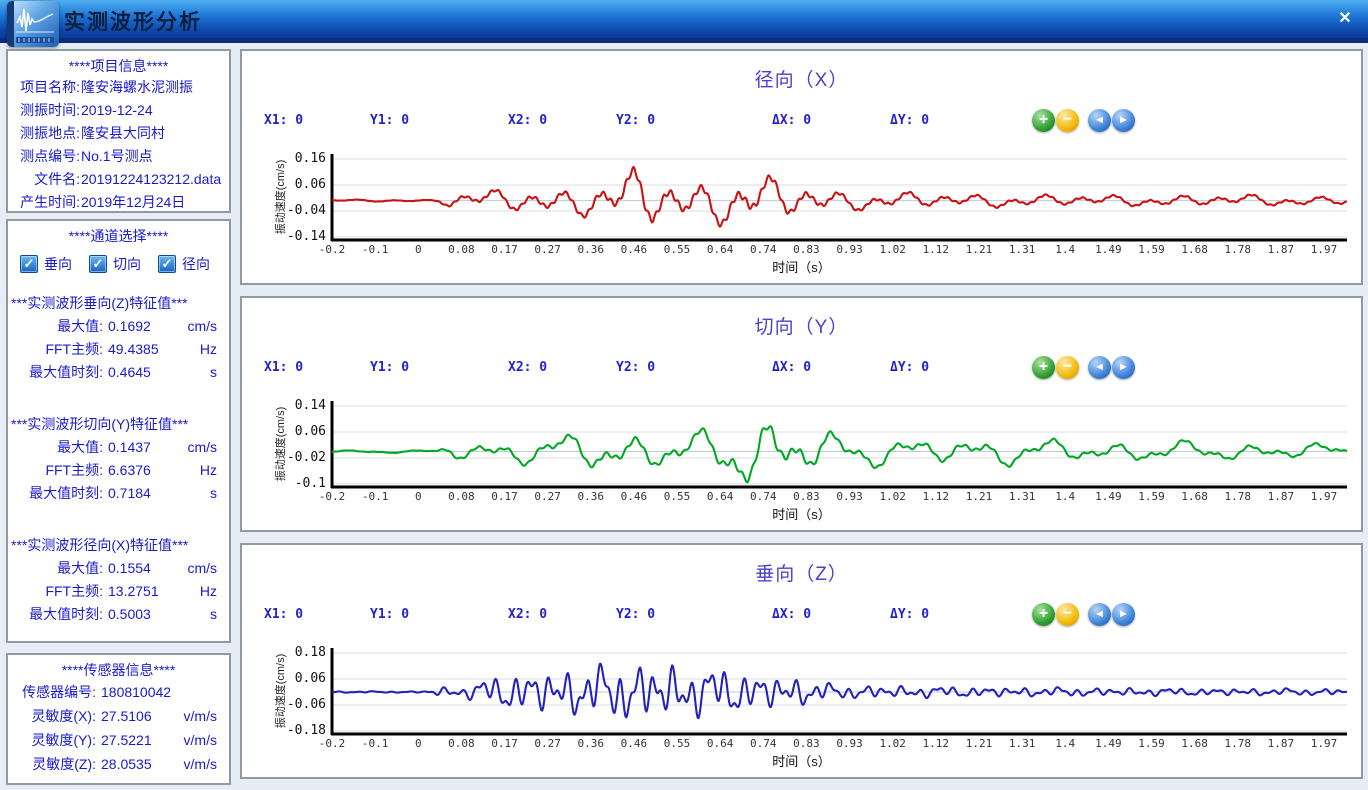  What do you see at coordinates (213, 372) in the screenshot?
I see `feature-unit: s` at bounding box center [213, 372].